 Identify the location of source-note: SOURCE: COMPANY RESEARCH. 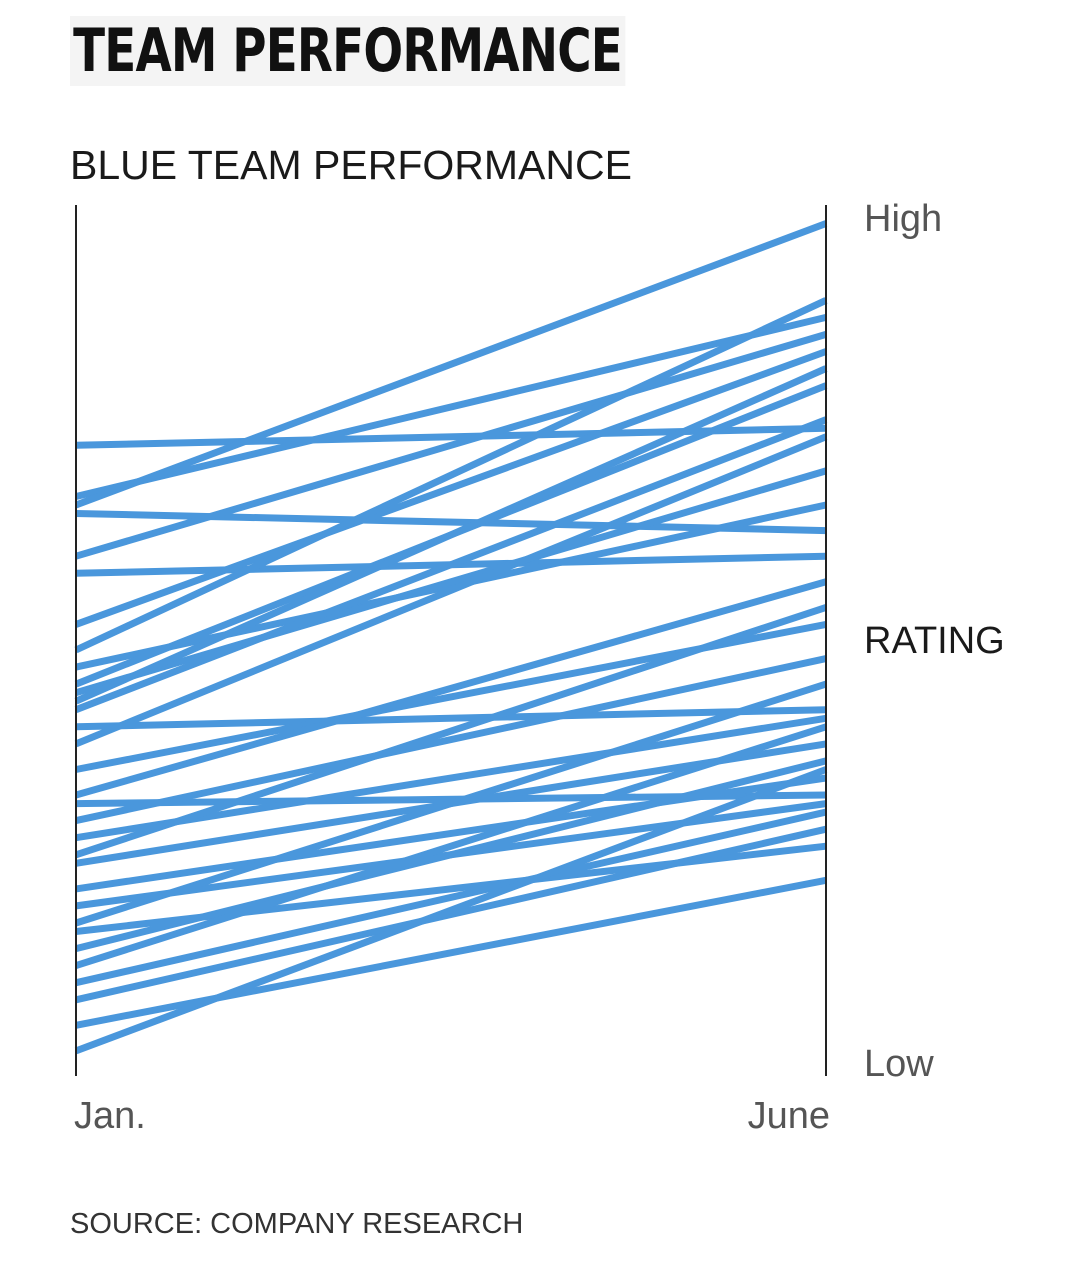
(297, 1224).